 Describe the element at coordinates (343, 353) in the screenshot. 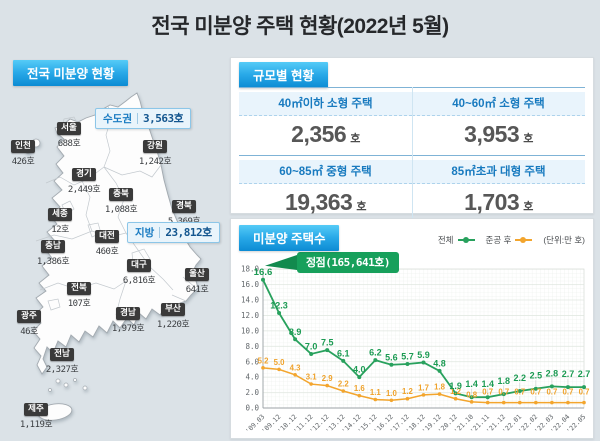

I see `svg-text: 6.1` at that location.